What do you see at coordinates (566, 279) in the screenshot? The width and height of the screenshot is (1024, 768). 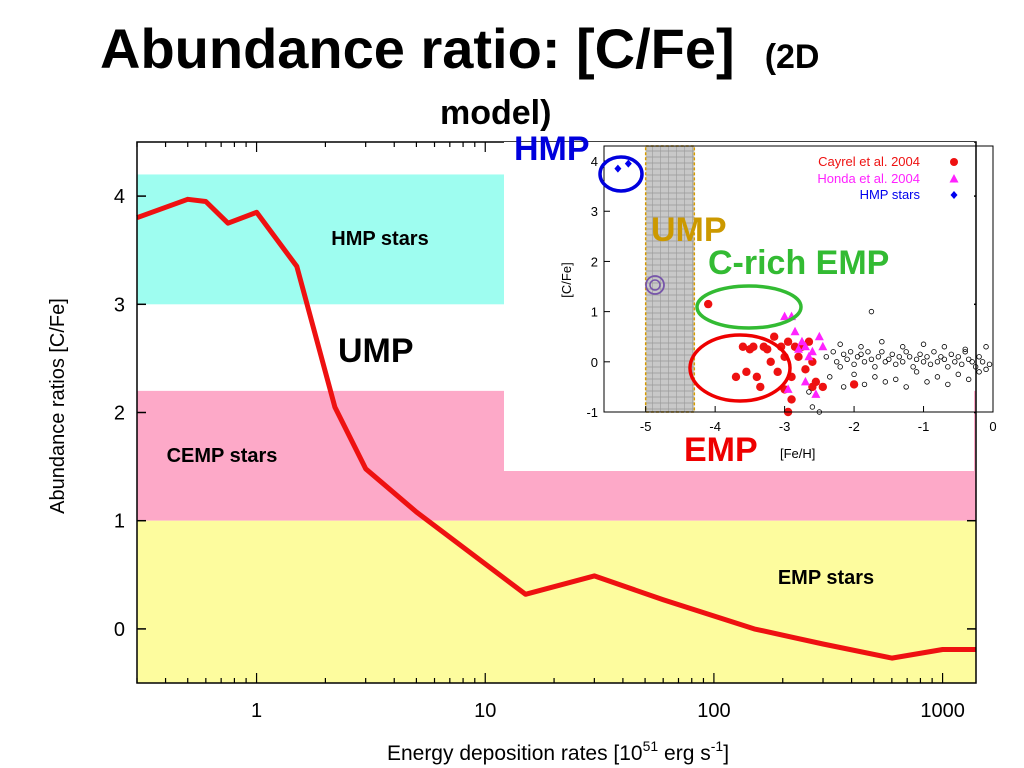 I see `inset-y-axis-label: [C/Fe]` at bounding box center [566, 279].